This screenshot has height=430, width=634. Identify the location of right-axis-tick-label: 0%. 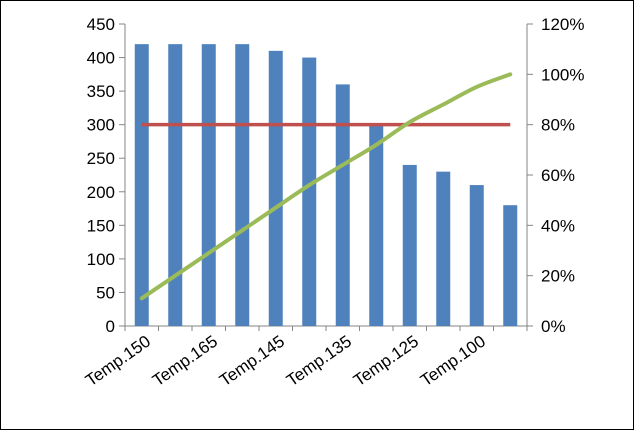
(553, 326).